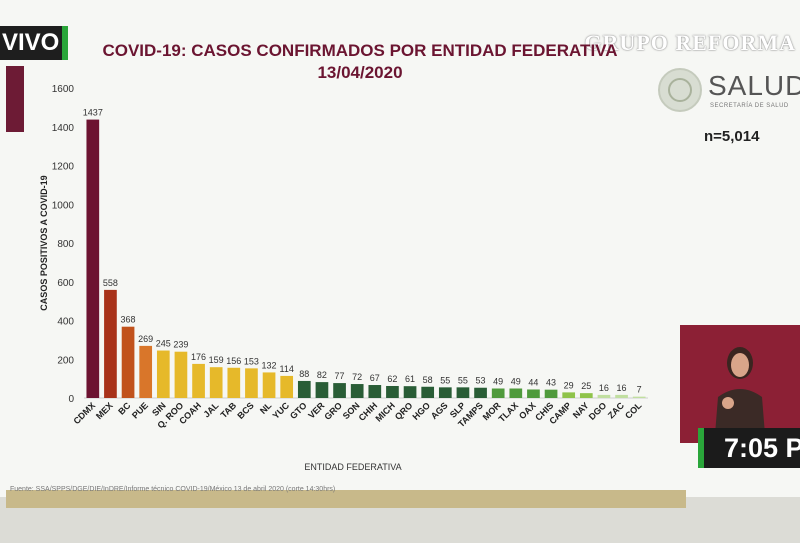  Describe the element at coordinates (180, 345) in the screenshot. I see `data-label: 239` at that location.